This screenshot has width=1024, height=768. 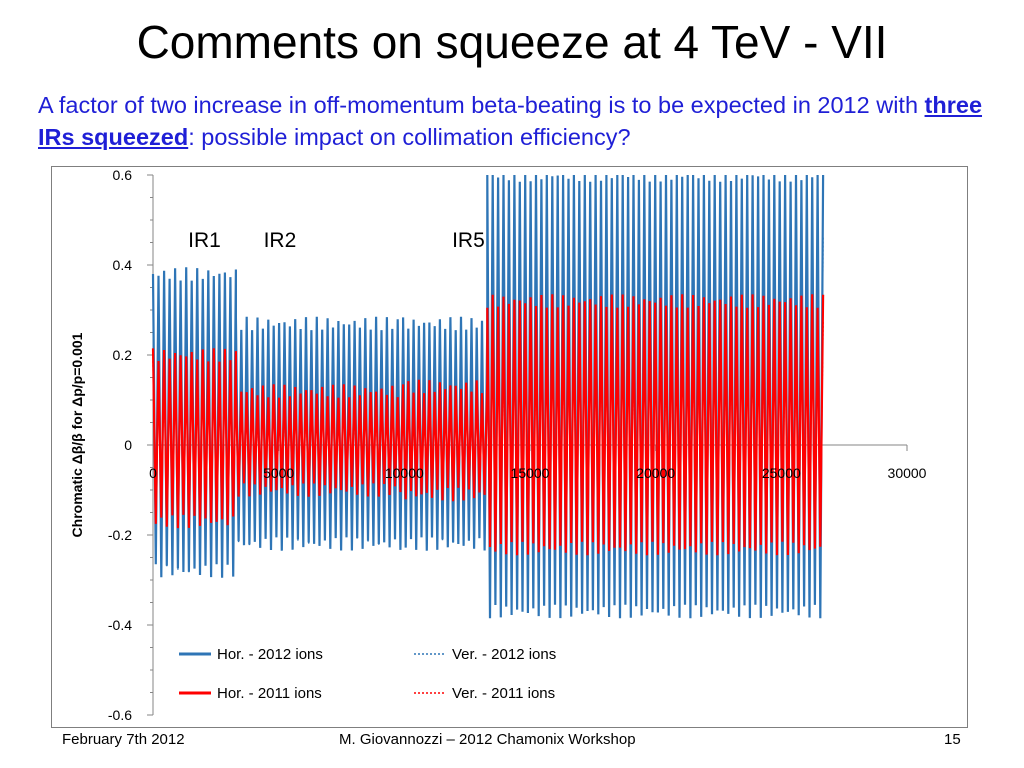 I want to click on x-tick-label: 0, so click(x=153, y=473).